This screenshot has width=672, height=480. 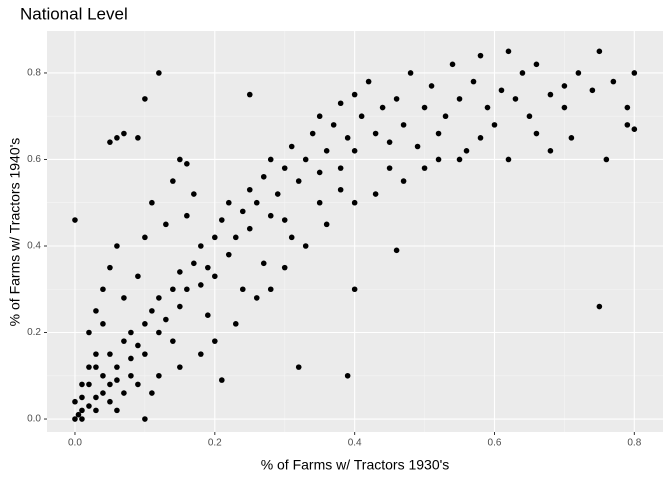 I want to click on y-axis-label: % of Farms w/ Tractors 1940's, so click(x=15, y=232).